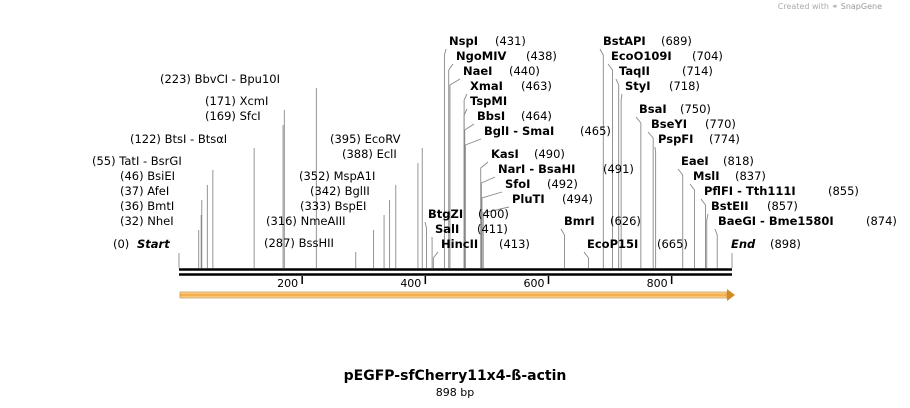  Describe the element at coordinates (676, 41) in the screenshot. I see `site-position: (689)` at that location.